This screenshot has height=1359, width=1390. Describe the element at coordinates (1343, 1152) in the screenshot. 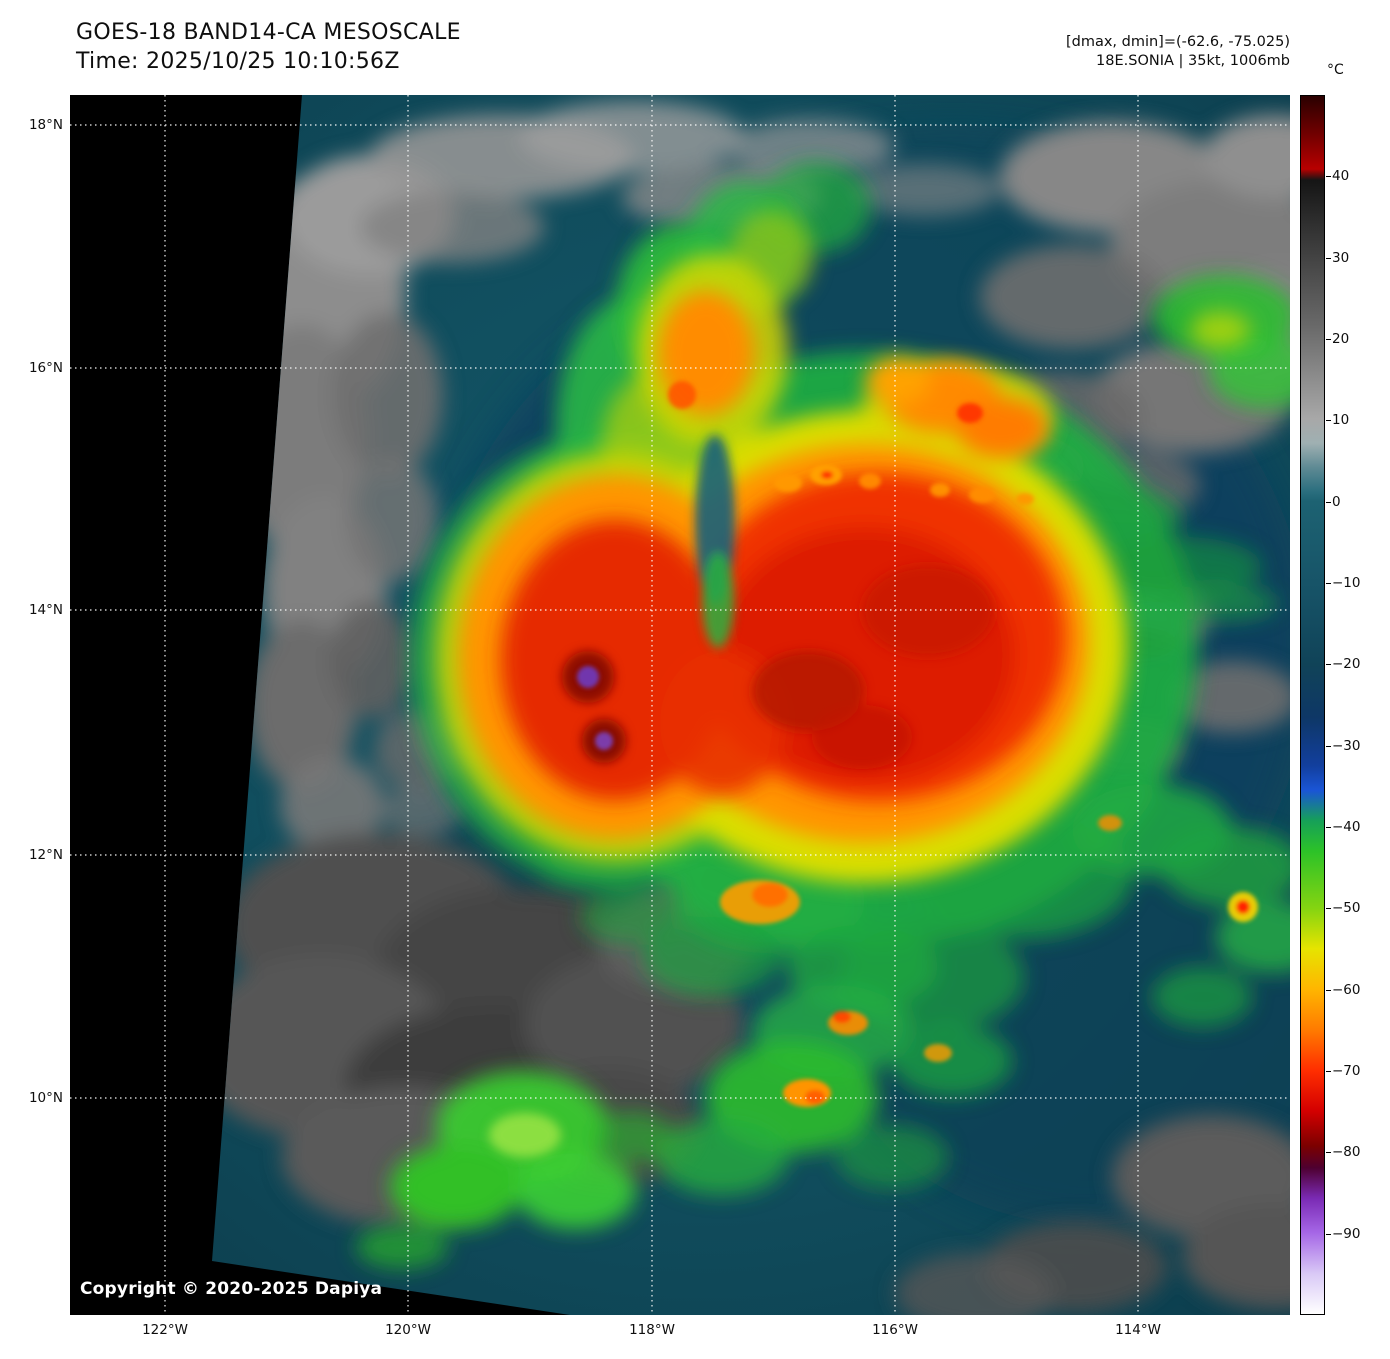

I see `colorbar-tick-label: −80` at that location.